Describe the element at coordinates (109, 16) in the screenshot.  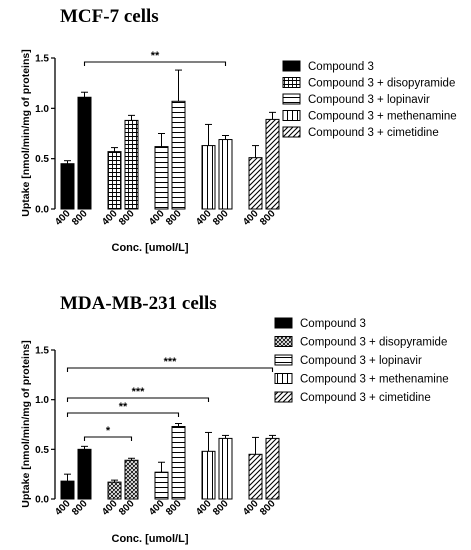
I see `chart-title: MCF-7 cells` at that location.